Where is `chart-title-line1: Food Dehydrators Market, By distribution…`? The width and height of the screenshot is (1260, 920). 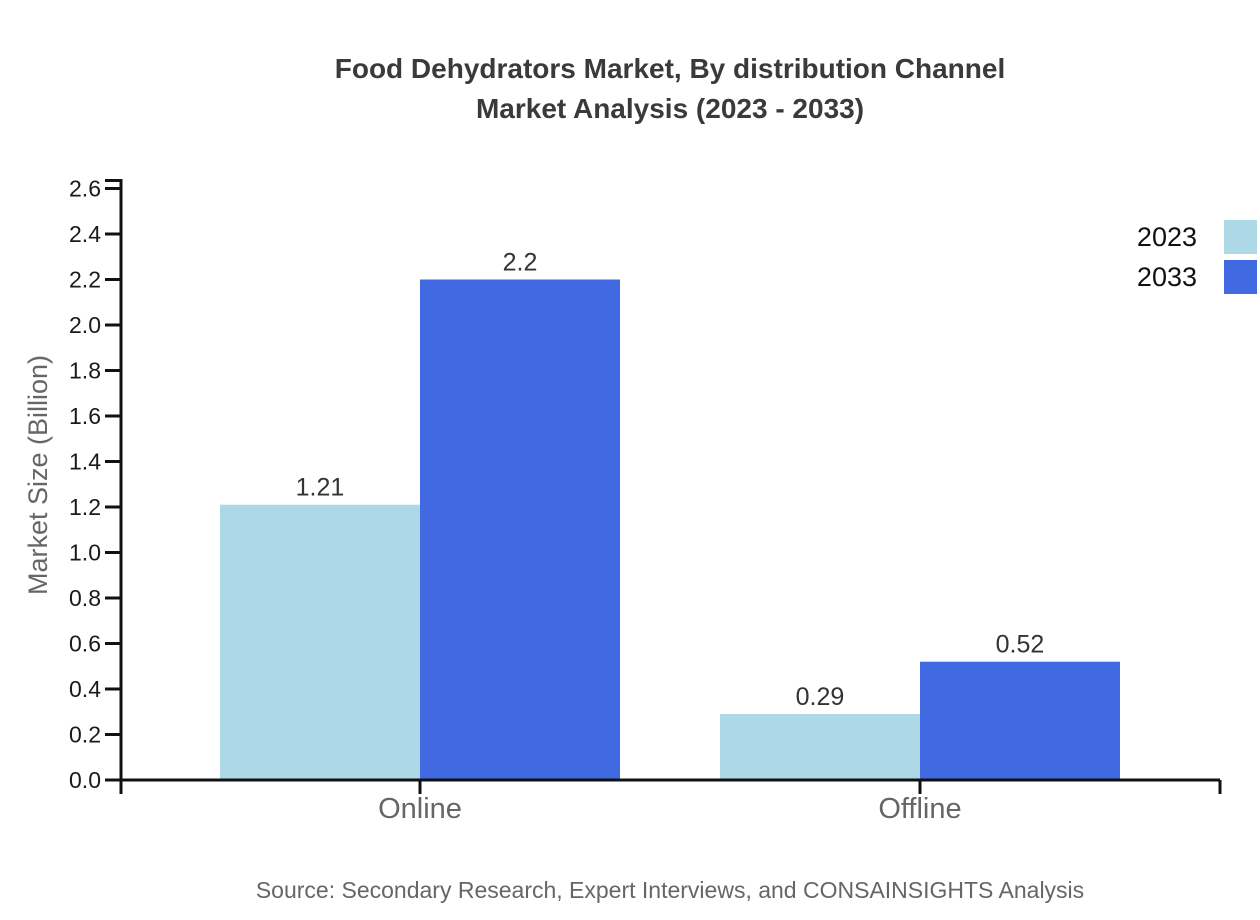 chart-title-line1: Food Dehydrators Market, By distribution… is located at coordinates (670, 68).